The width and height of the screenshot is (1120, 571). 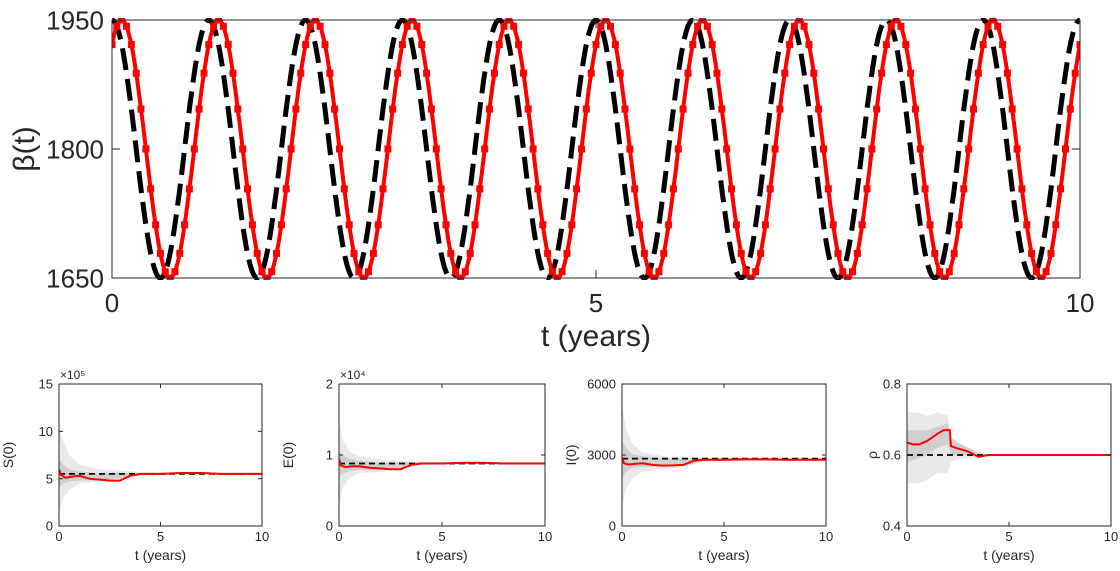 What do you see at coordinates (8, 455) in the screenshot?
I see `y-axis-label: S(0)` at bounding box center [8, 455].